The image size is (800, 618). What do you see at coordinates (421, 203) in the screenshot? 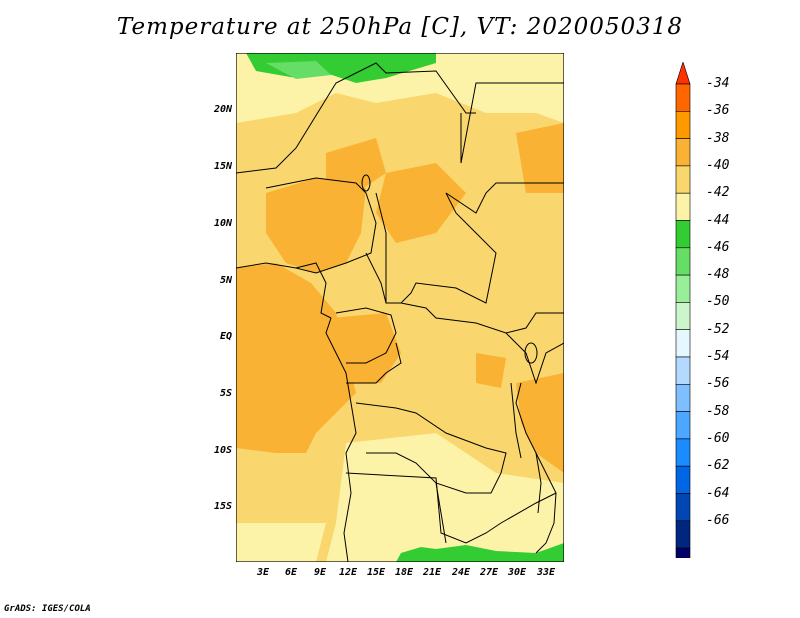
I see `chad-warm-region` at bounding box center [421, 203].